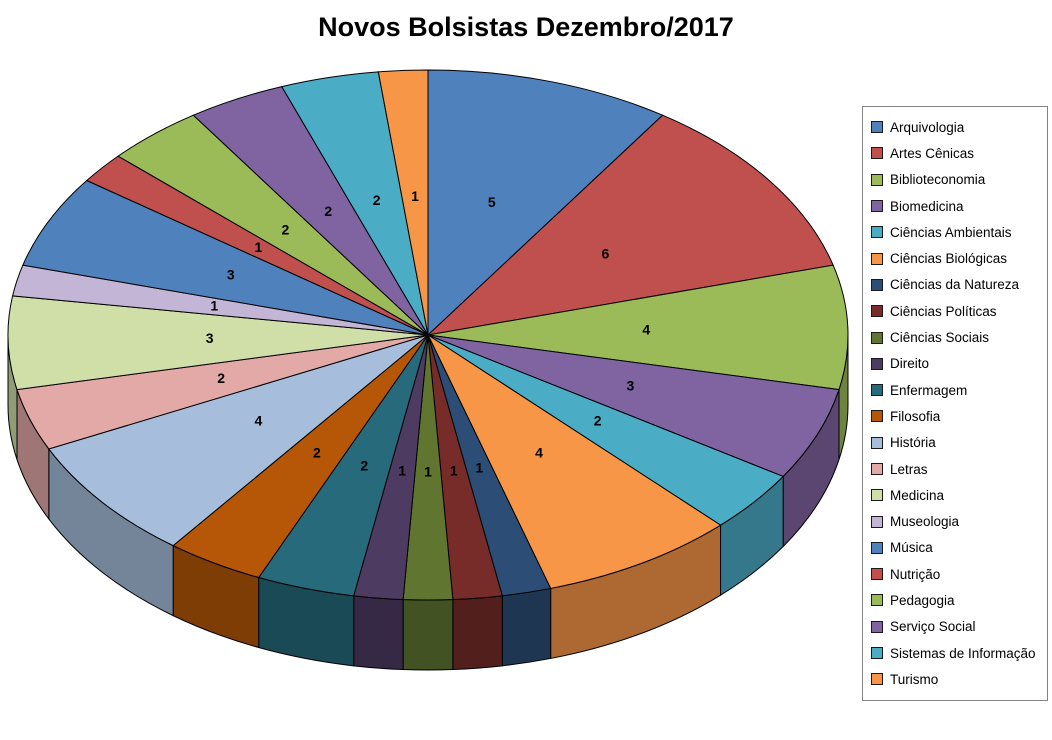 Image resolution: width=1052 pixels, height=740 pixels. I want to click on legend-label: Ciências Biológicas, so click(949, 259).